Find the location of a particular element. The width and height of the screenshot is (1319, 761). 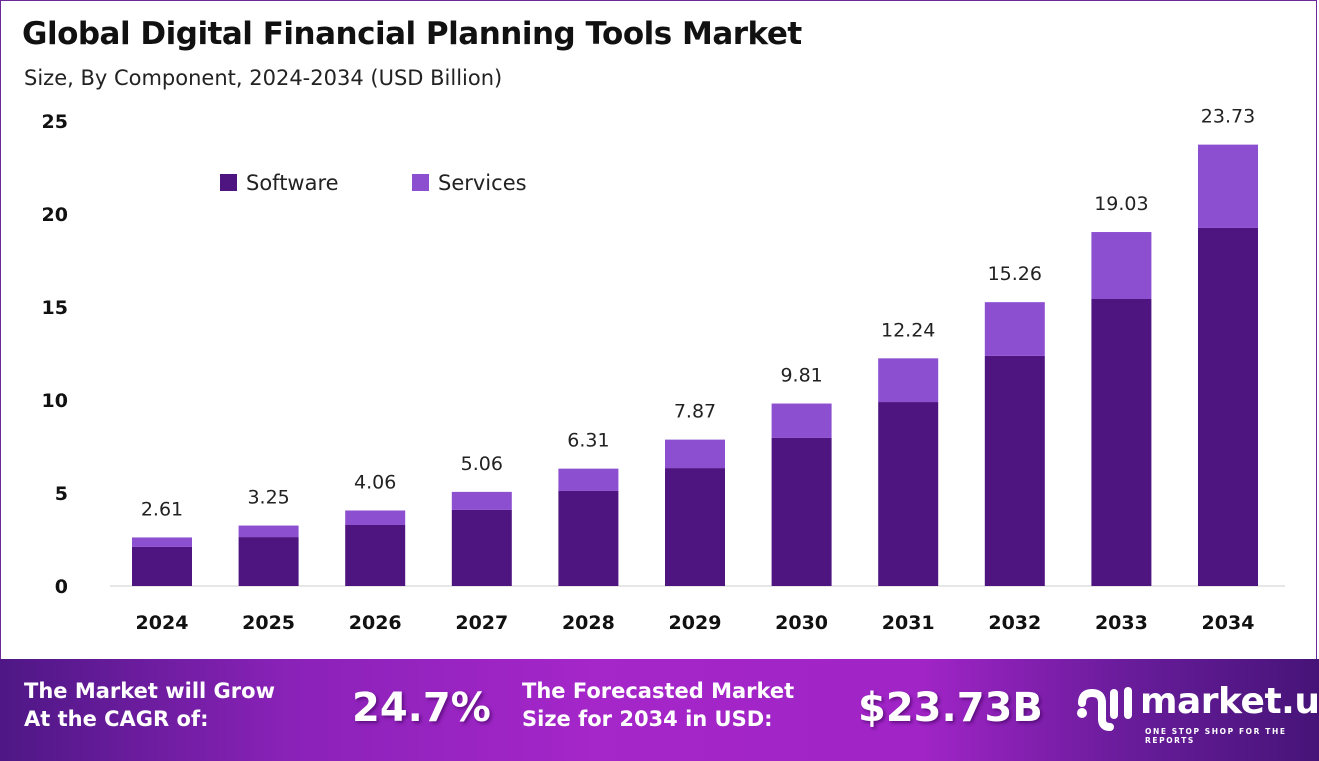

cagr-label: The Market will Grow At the CAGR of: is located at coordinates (149, 705).